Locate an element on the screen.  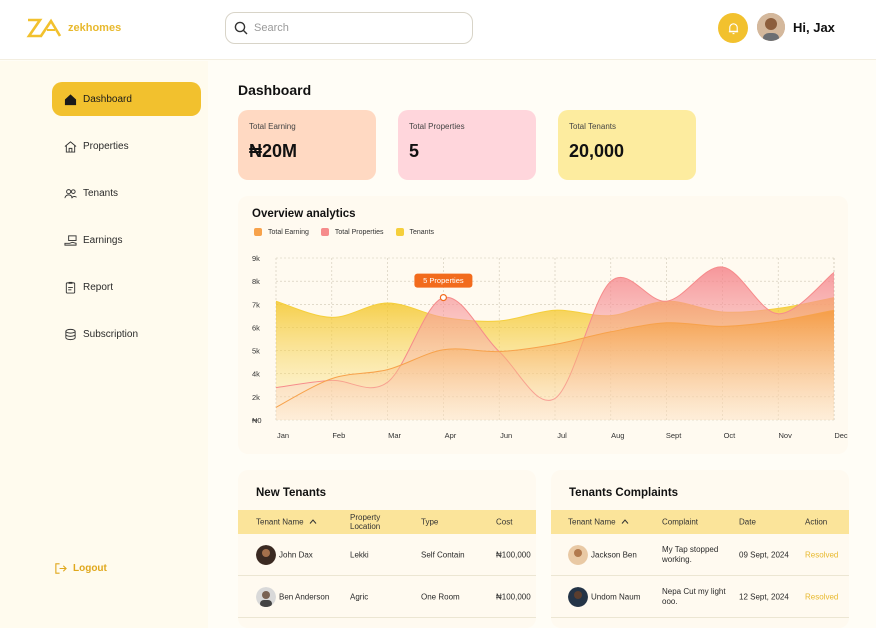
x-tick-label: Jul is located at coordinates (562, 435).